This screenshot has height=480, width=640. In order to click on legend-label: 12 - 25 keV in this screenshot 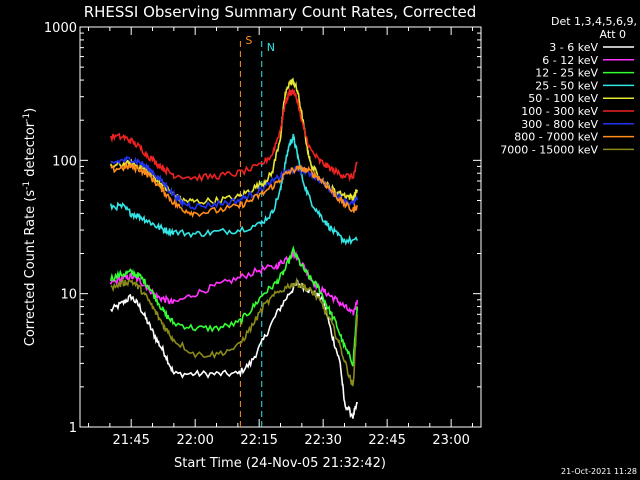, I will do `click(566, 73)`.